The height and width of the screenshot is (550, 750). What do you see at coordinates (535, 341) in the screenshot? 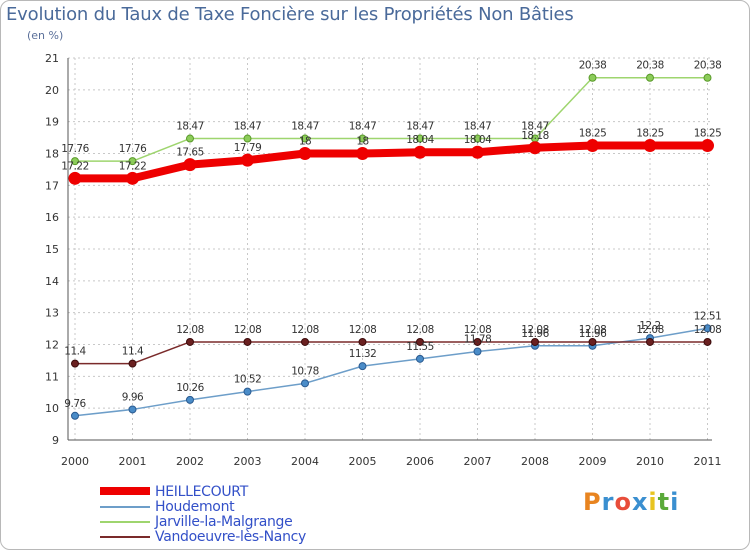
I see `data-point-vandoeuvre-2008` at bounding box center [535, 341].